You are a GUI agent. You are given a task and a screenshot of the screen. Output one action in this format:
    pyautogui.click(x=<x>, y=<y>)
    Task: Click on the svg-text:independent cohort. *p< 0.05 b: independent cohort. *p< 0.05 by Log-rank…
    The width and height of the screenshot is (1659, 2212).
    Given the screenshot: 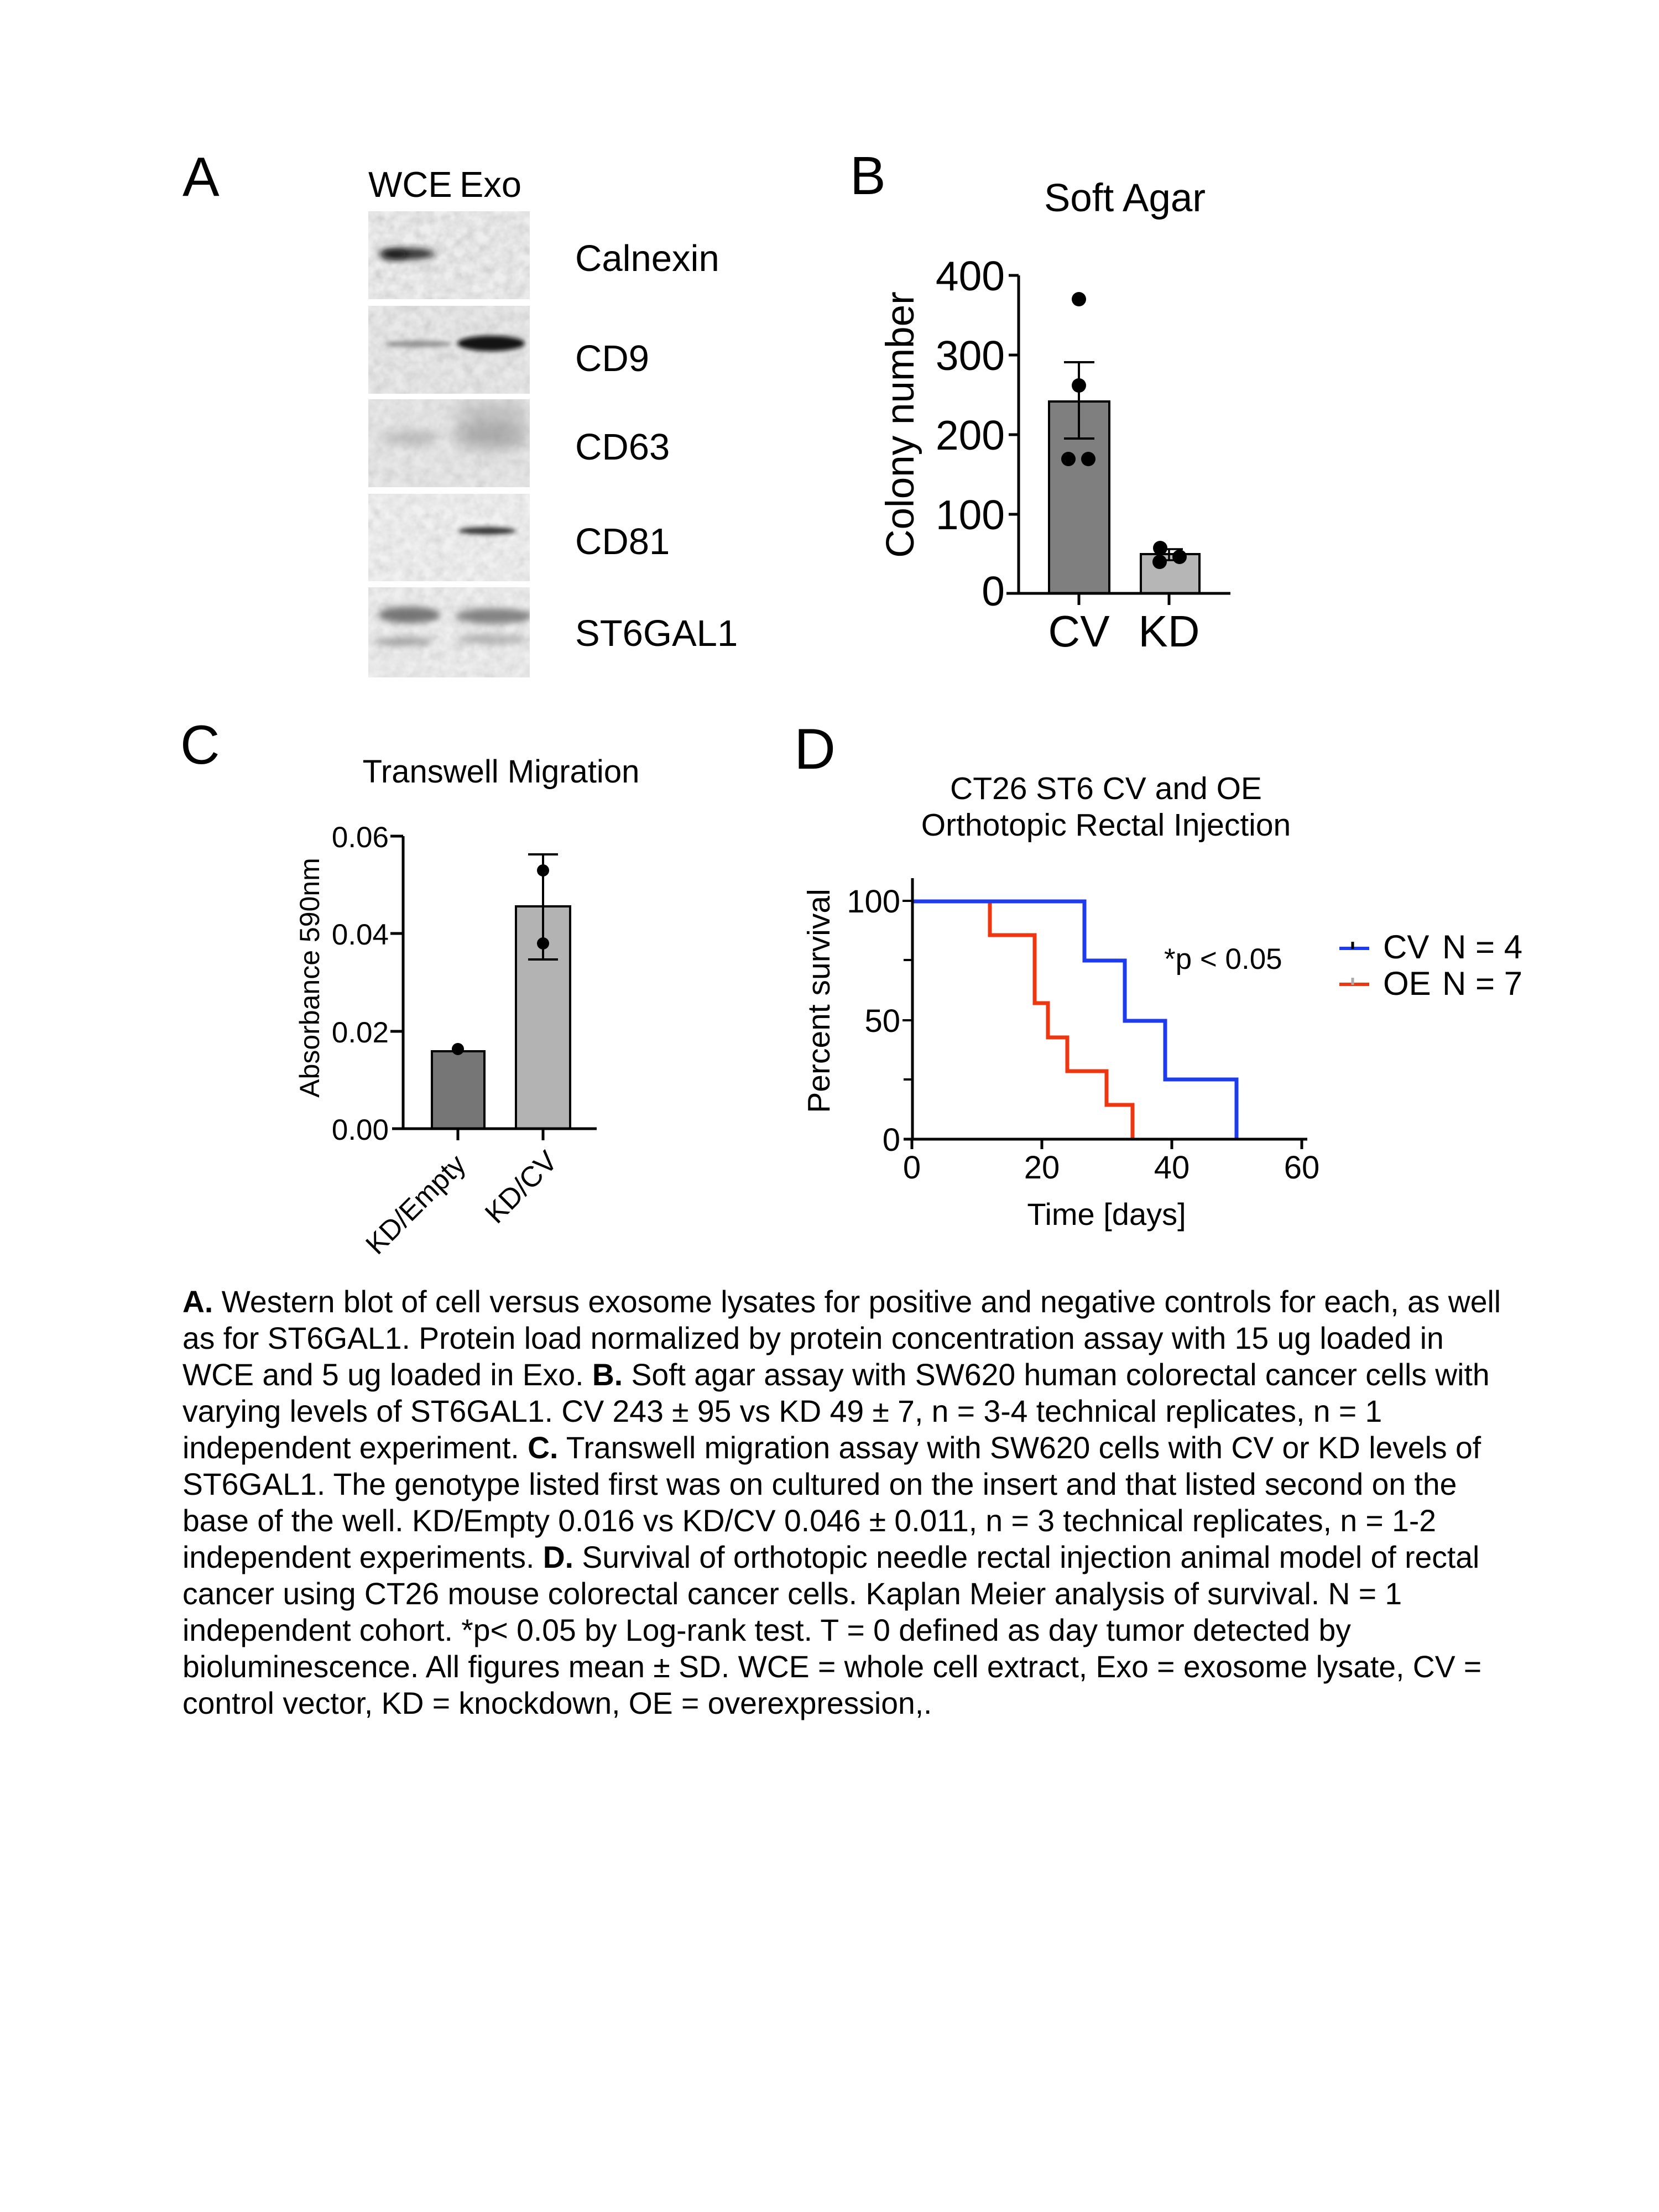 What is the action you would take?
    pyautogui.click(x=767, y=1630)
    